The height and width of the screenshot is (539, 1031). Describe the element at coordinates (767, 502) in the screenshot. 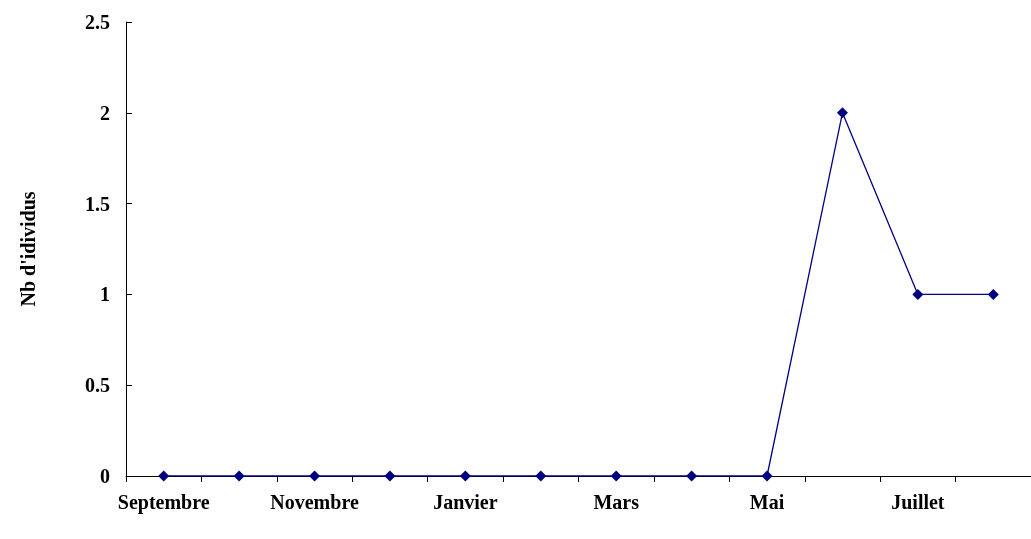

I see `x-tick-label: Mai` at that location.